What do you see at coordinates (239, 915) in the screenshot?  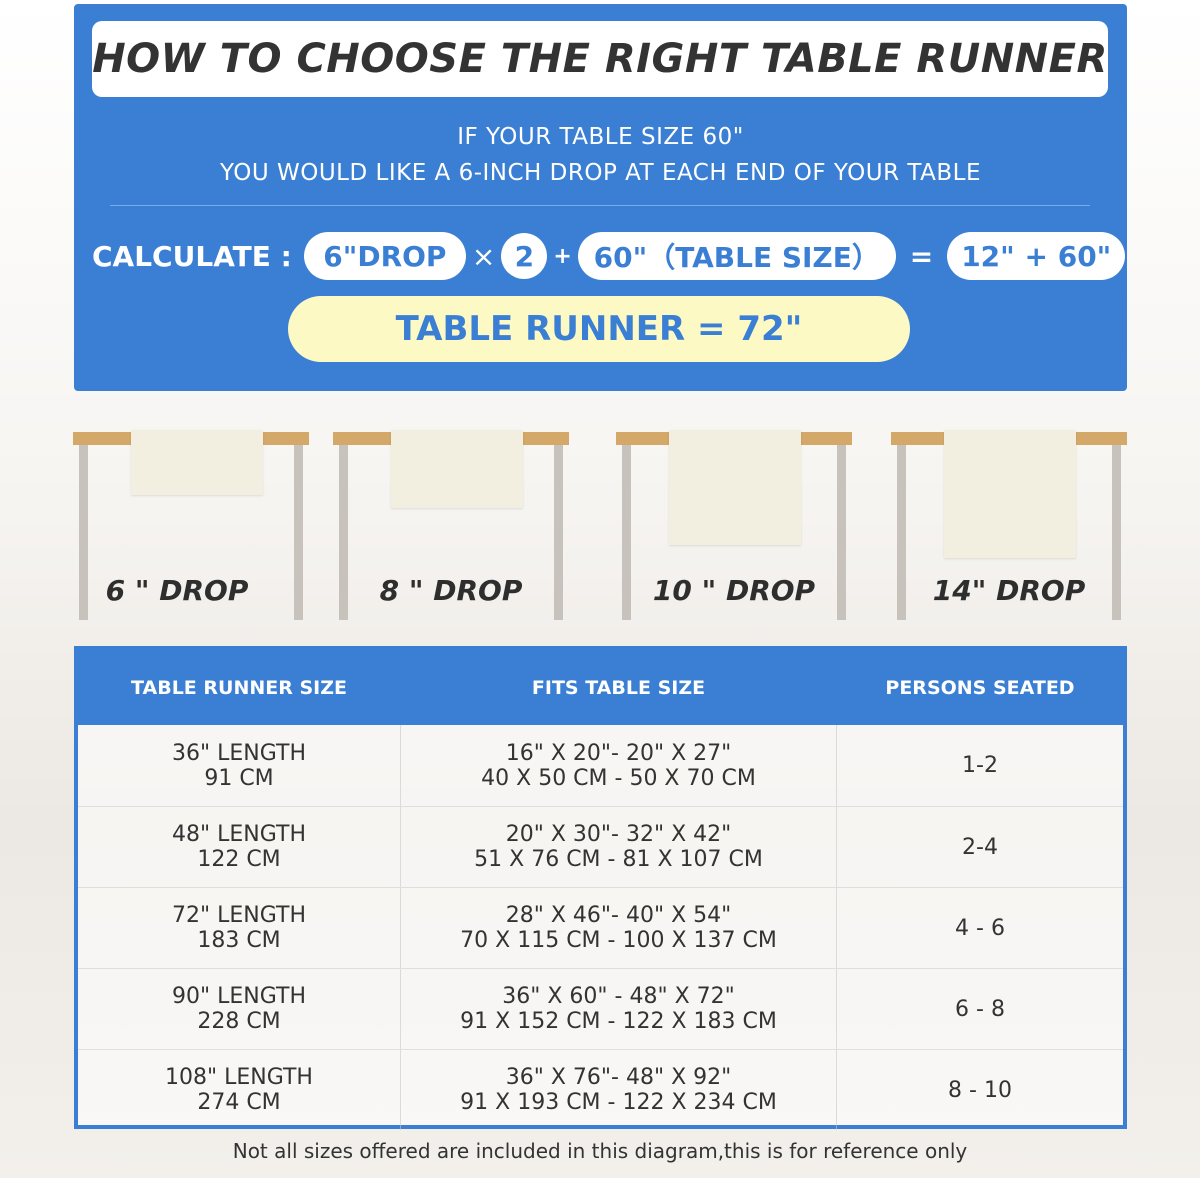 I see `runner-length: 72" LENGTH` at bounding box center [239, 915].